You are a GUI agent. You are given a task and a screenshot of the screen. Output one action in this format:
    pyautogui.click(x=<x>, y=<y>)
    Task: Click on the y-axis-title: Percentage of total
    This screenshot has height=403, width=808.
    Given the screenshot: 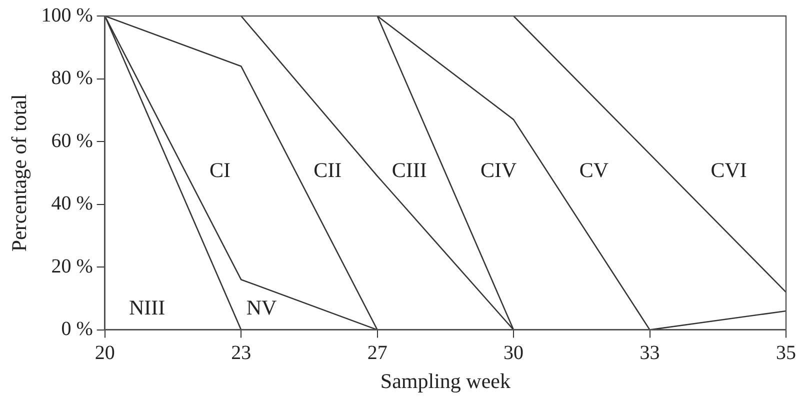 What is the action you would take?
    pyautogui.click(x=19, y=173)
    